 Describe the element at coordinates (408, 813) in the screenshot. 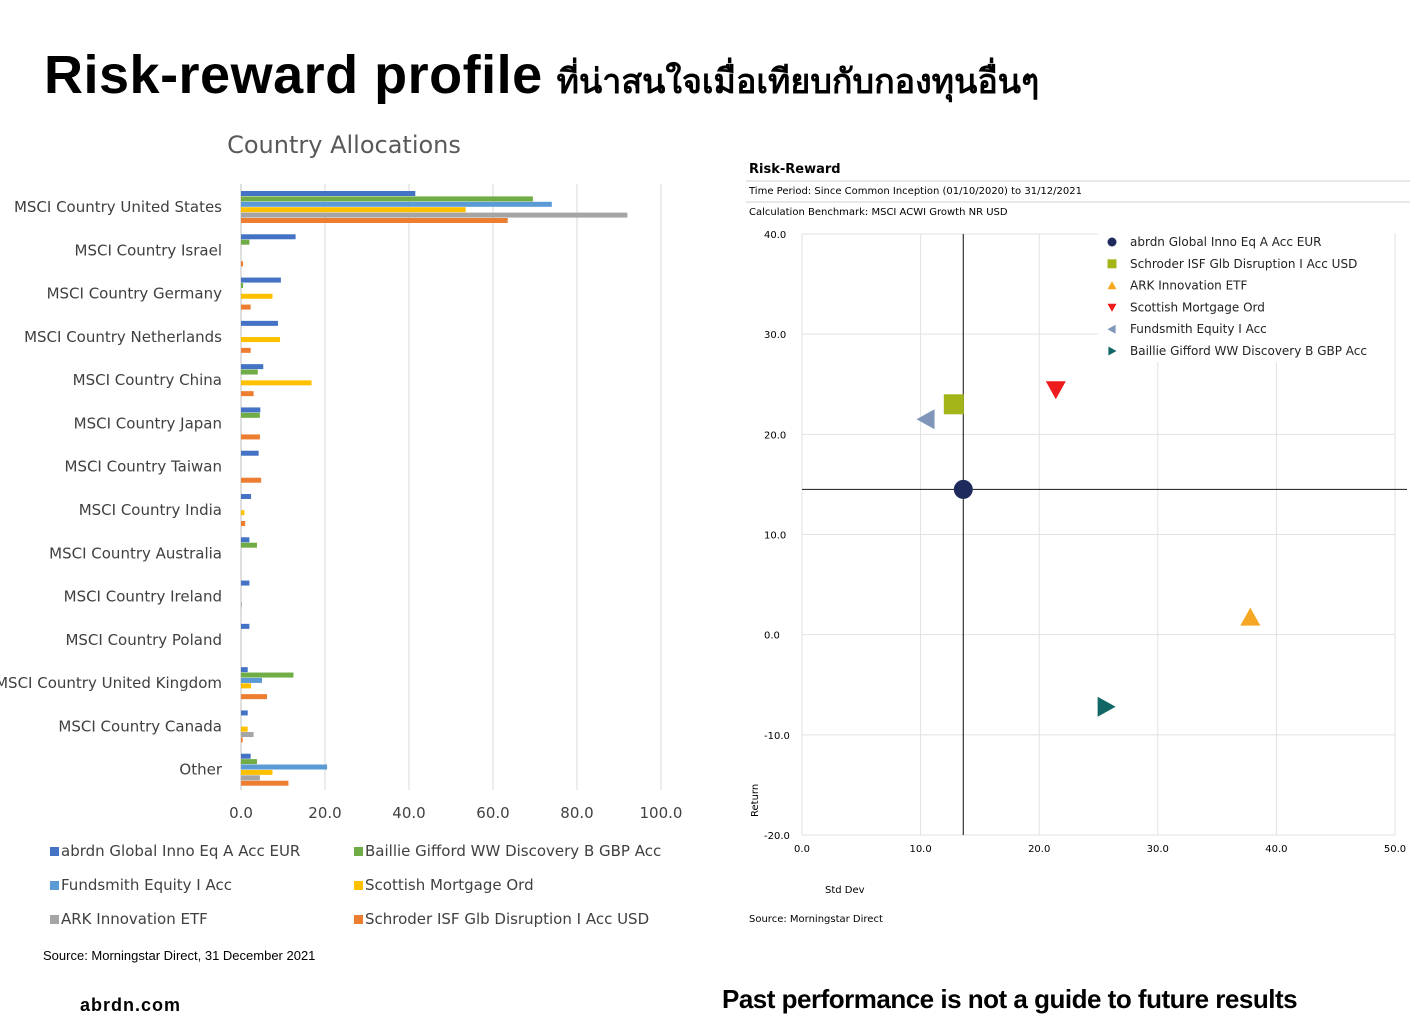

I see `bar-x-tick-label: 40.0` at that location.